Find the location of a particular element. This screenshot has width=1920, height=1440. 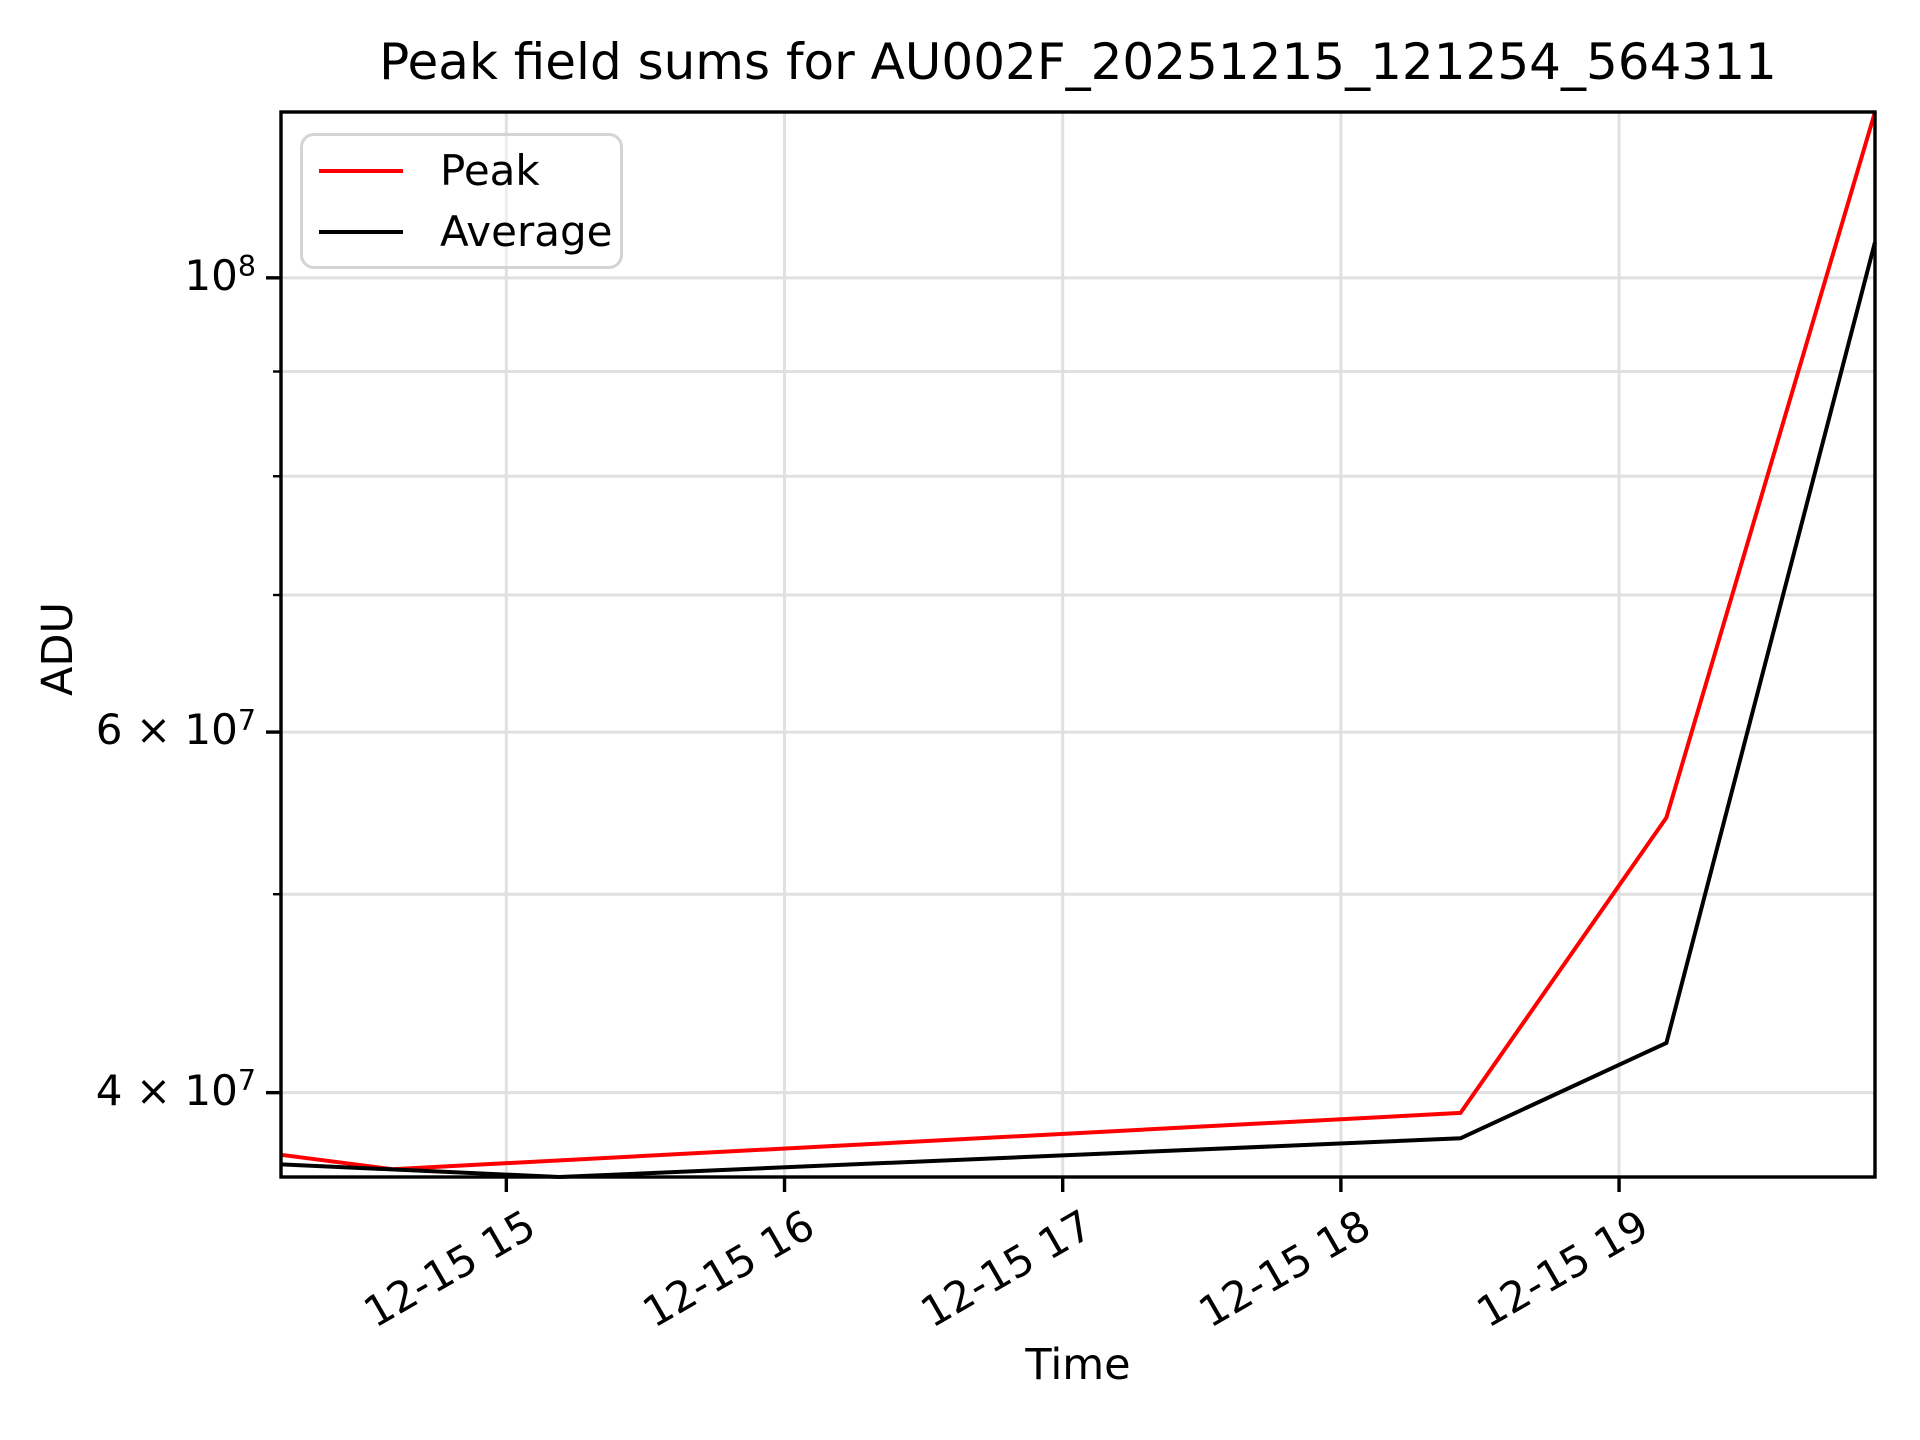

y-tick-base: 10 is located at coordinates (211, 275).